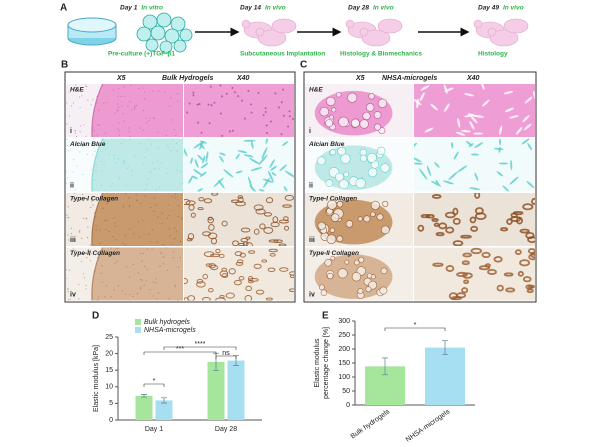  What do you see at coordinates (326, 363) in the screenshot?
I see `y-axis-label-line: percentage change [%]` at bounding box center [326, 363].